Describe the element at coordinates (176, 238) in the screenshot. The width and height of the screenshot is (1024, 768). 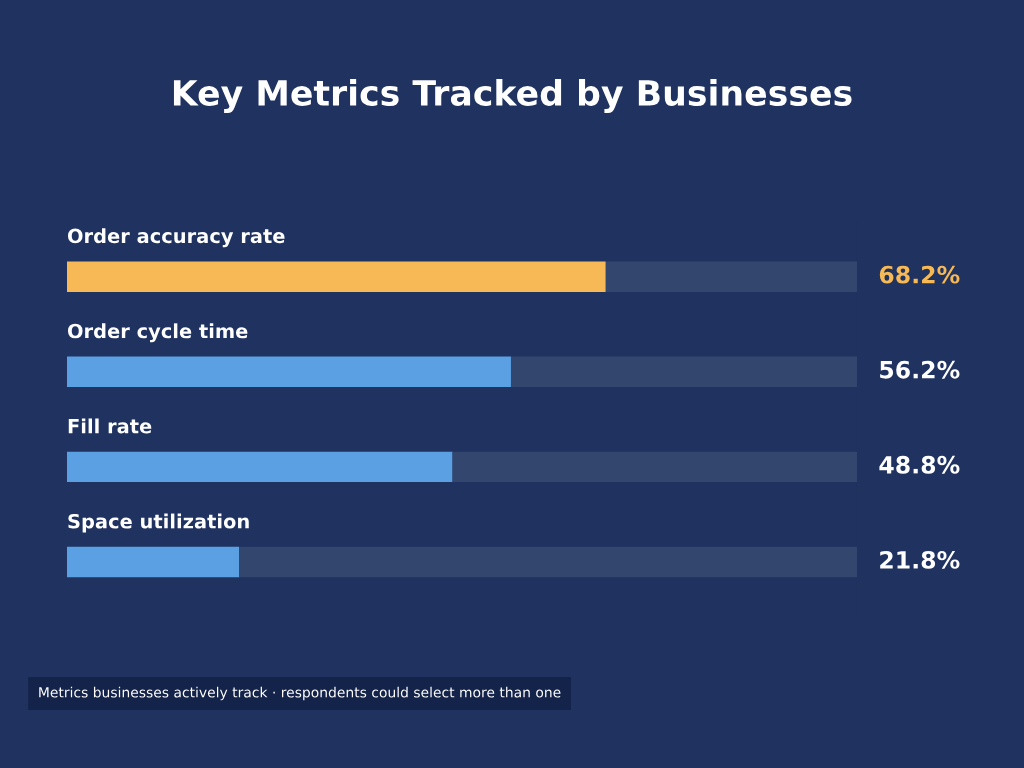
I see `y-tick-label: Order accuracy rate` at that location.